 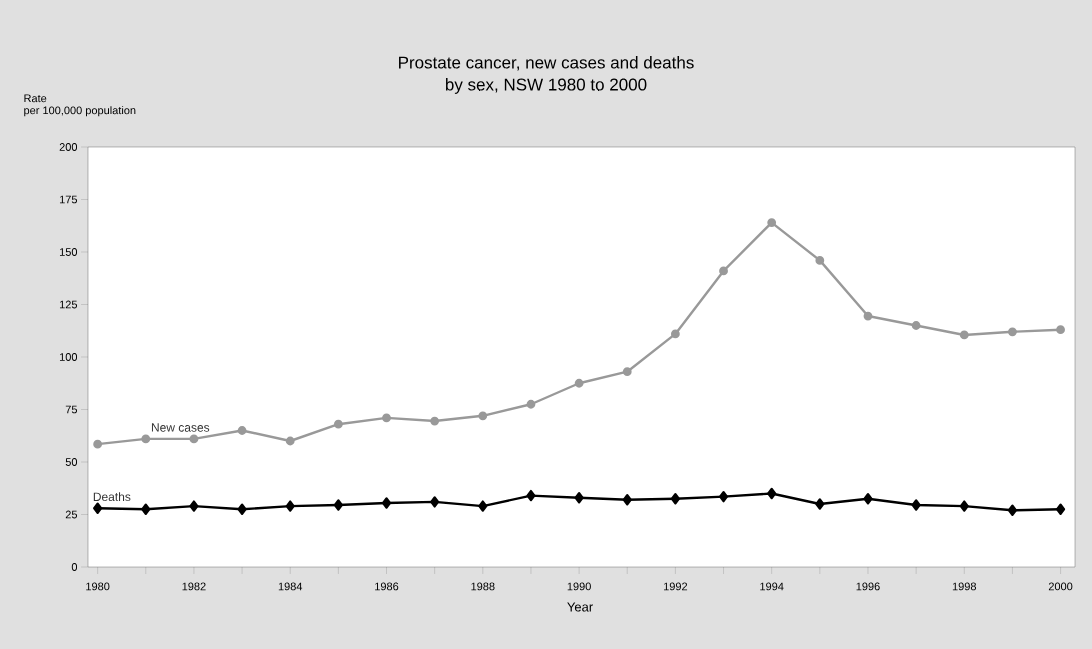 What do you see at coordinates (74, 567) in the screenshot?
I see `y-tick-label: 0` at bounding box center [74, 567].